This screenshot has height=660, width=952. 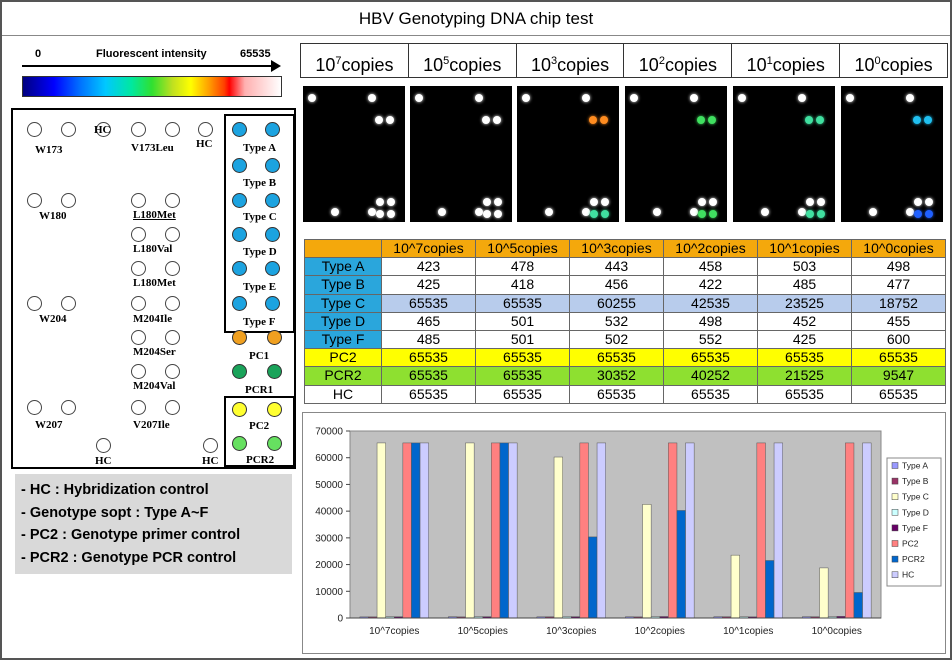 I want to click on table-header-cell: 10^5copies, so click(x=522, y=248).